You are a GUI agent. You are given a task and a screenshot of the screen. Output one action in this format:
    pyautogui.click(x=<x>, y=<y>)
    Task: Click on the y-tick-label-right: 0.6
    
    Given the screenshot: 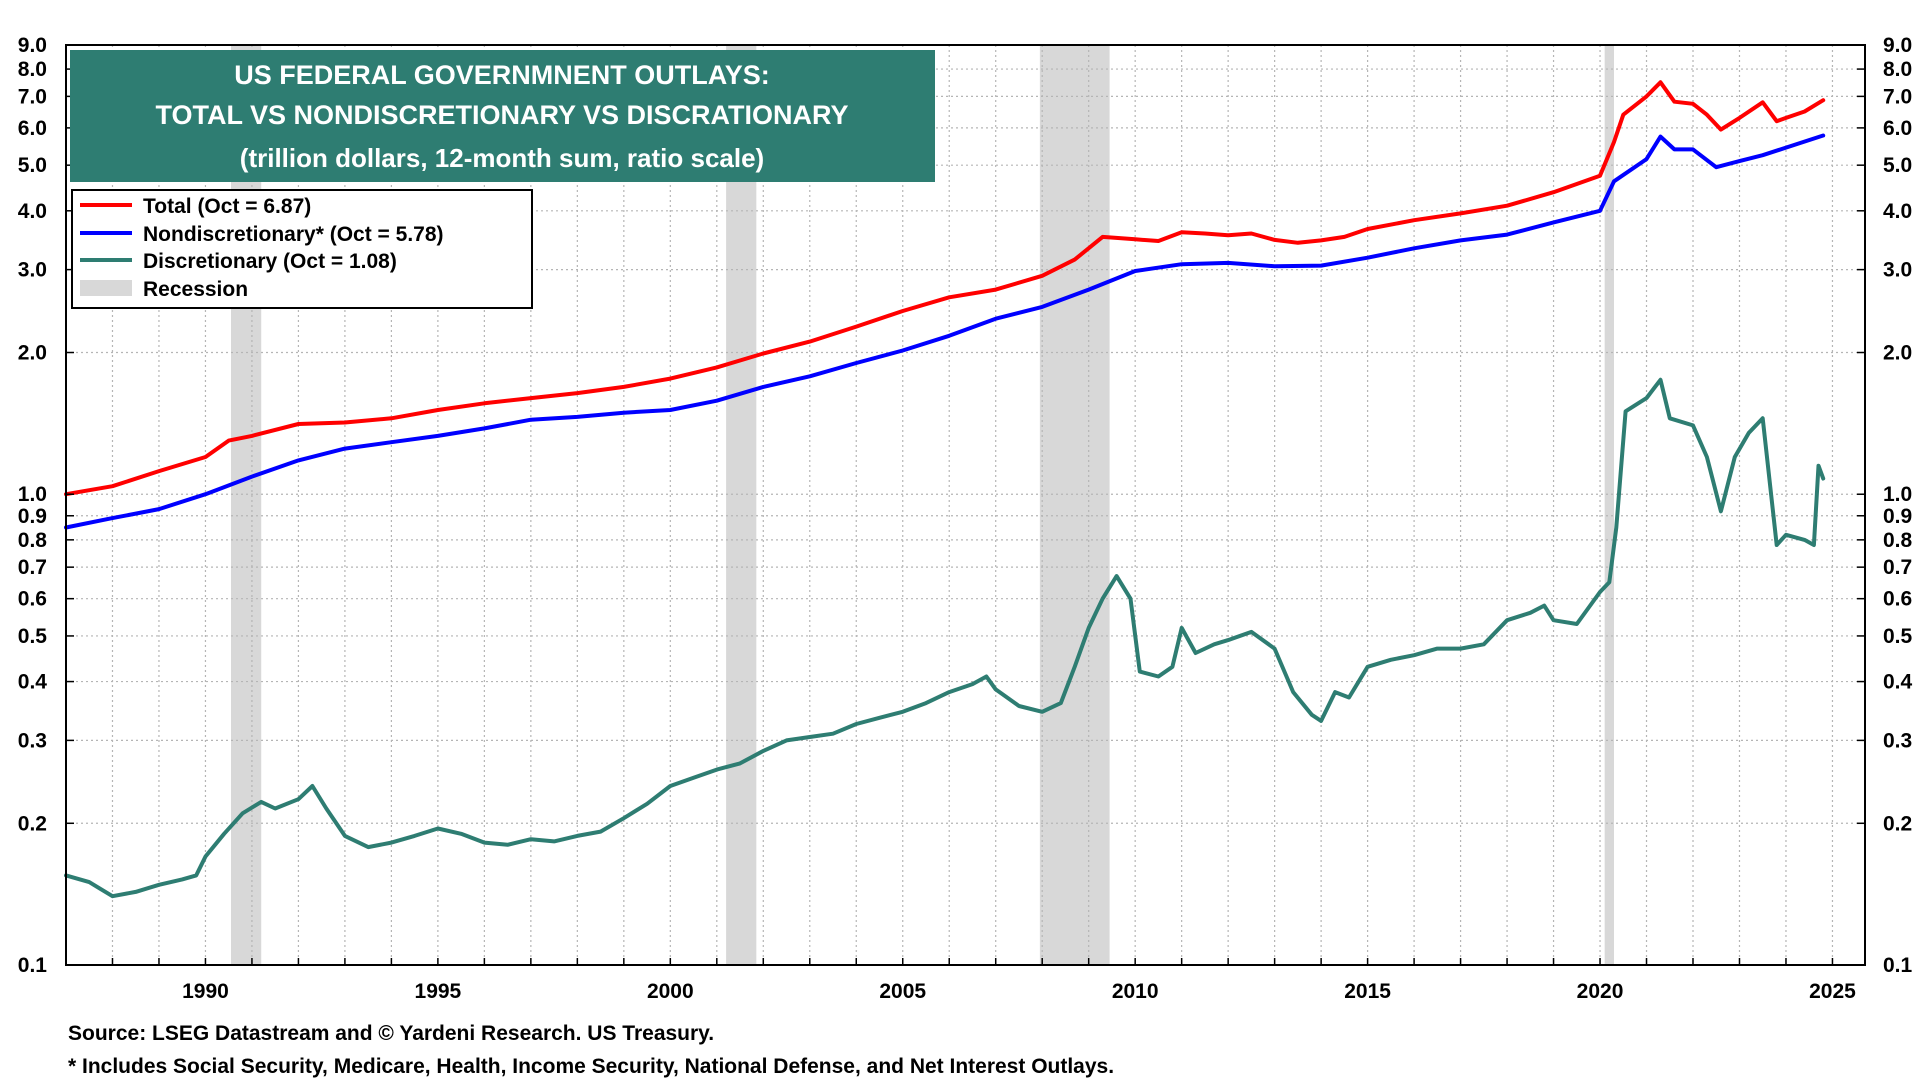 What is the action you would take?
    pyautogui.click(x=1897, y=599)
    